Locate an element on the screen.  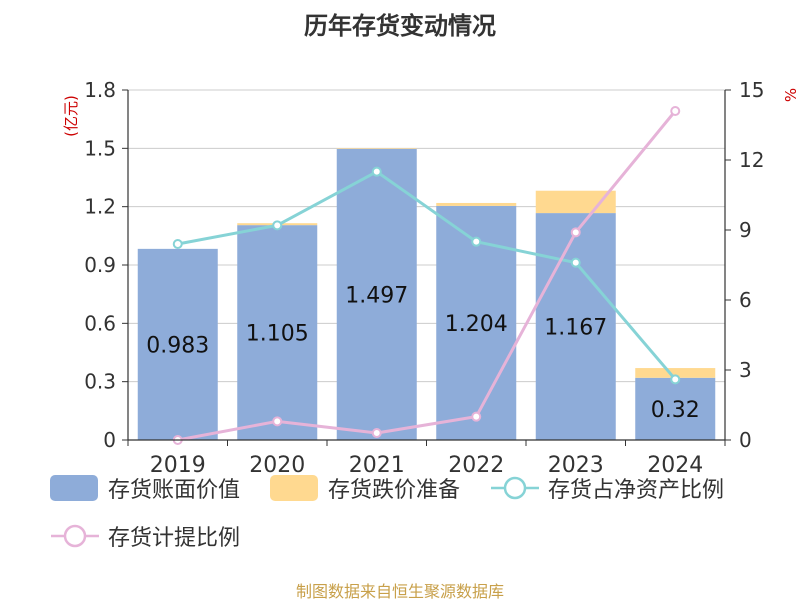
left-tick-label: 1.8 is located at coordinates (100, 90).